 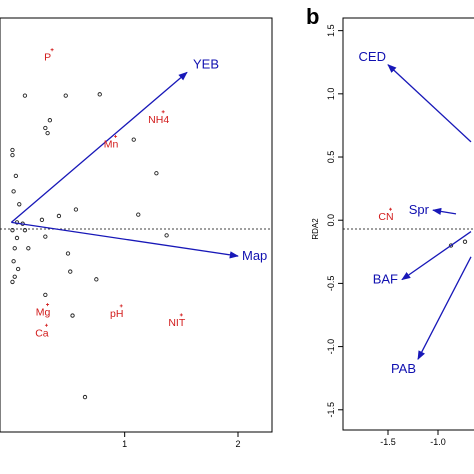 What do you see at coordinates (116, 314) in the screenshot?
I see `env-label-ph: pH` at bounding box center [116, 314].